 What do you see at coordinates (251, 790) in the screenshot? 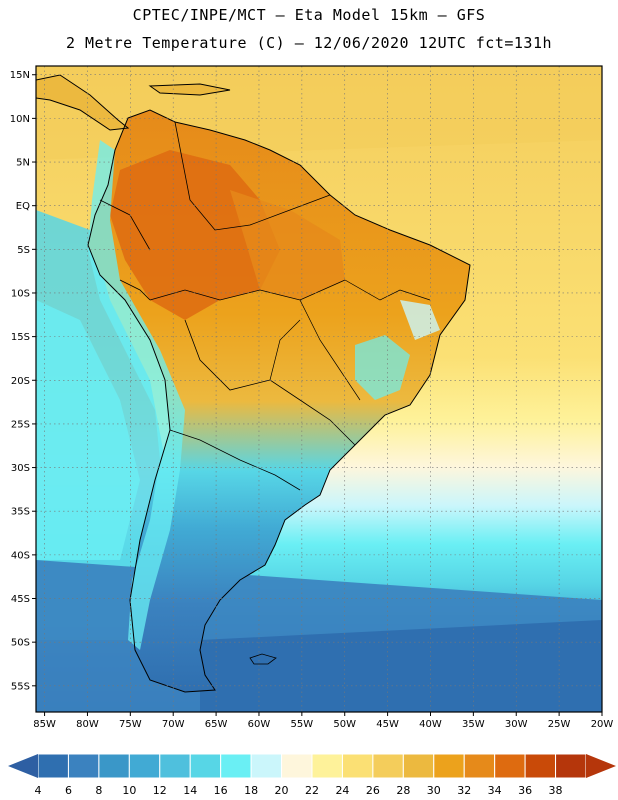
I see `colorbar-label: 18` at bounding box center [251, 790].